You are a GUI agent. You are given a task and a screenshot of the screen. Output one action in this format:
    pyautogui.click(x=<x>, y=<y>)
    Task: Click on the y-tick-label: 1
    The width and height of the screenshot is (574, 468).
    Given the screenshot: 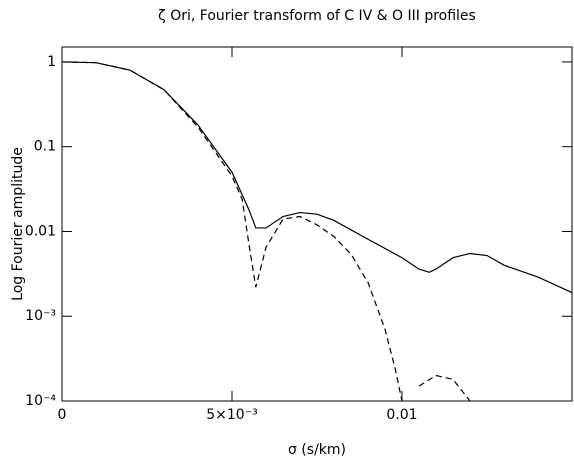 What is the action you would take?
    pyautogui.click(x=51, y=62)
    